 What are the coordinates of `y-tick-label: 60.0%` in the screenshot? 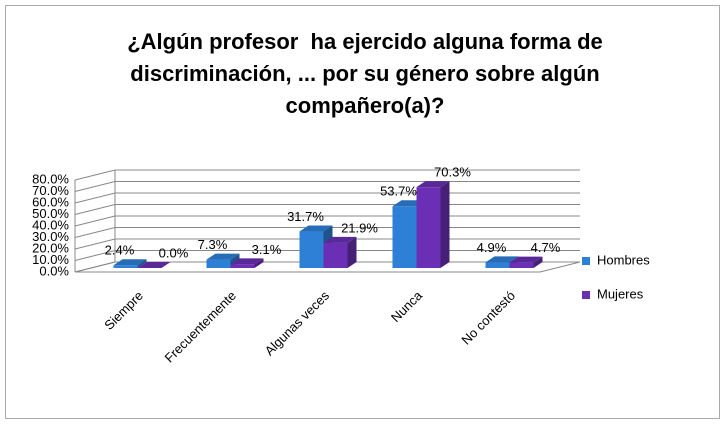 It's located at (50, 201).